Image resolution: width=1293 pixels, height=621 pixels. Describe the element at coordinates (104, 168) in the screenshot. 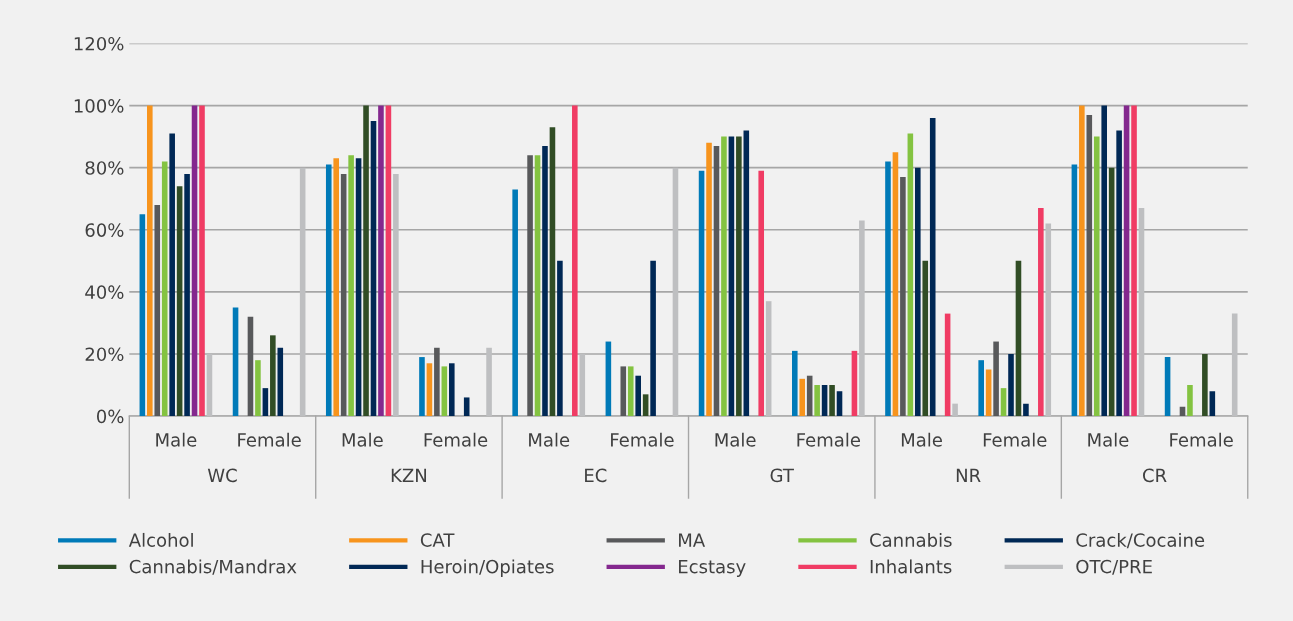

I see `y-tick-label: 80%` at that location.